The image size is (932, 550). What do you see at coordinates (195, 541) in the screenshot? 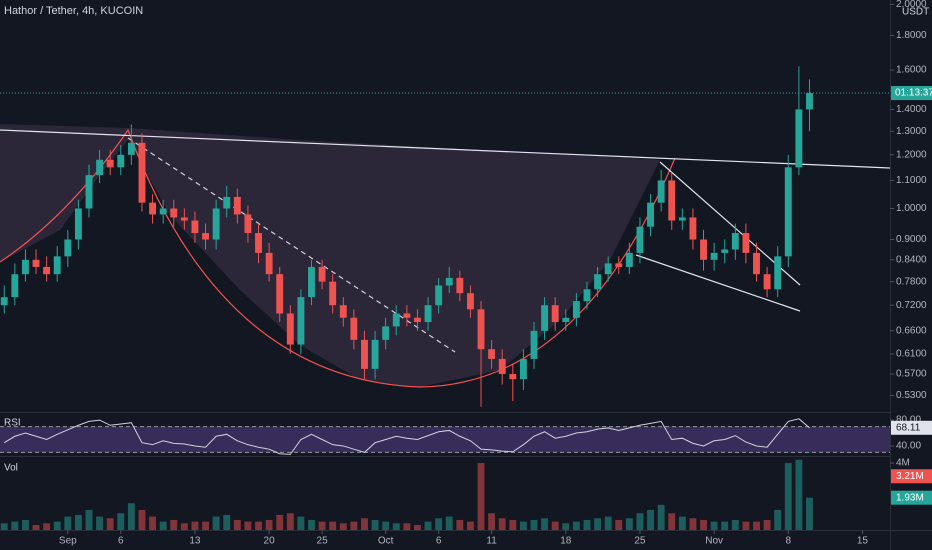
I see `x-tick-label: 13` at bounding box center [195, 541].